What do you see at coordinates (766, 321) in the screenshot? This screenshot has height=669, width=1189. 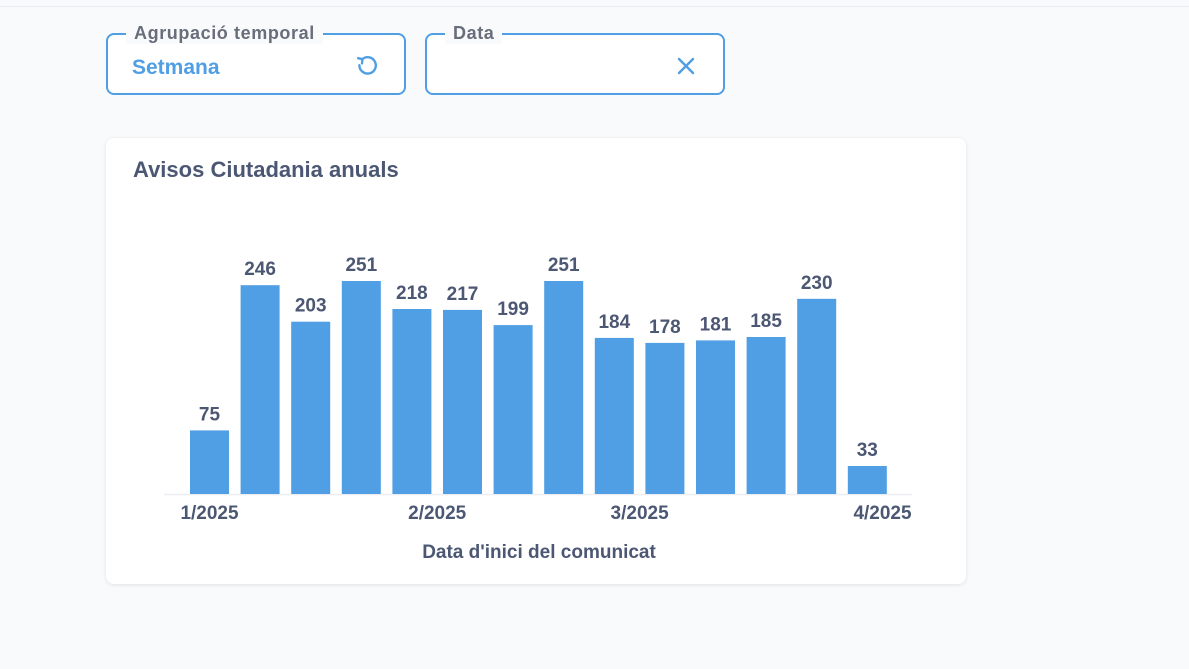 I see `bar-data-label: 185` at bounding box center [766, 321].